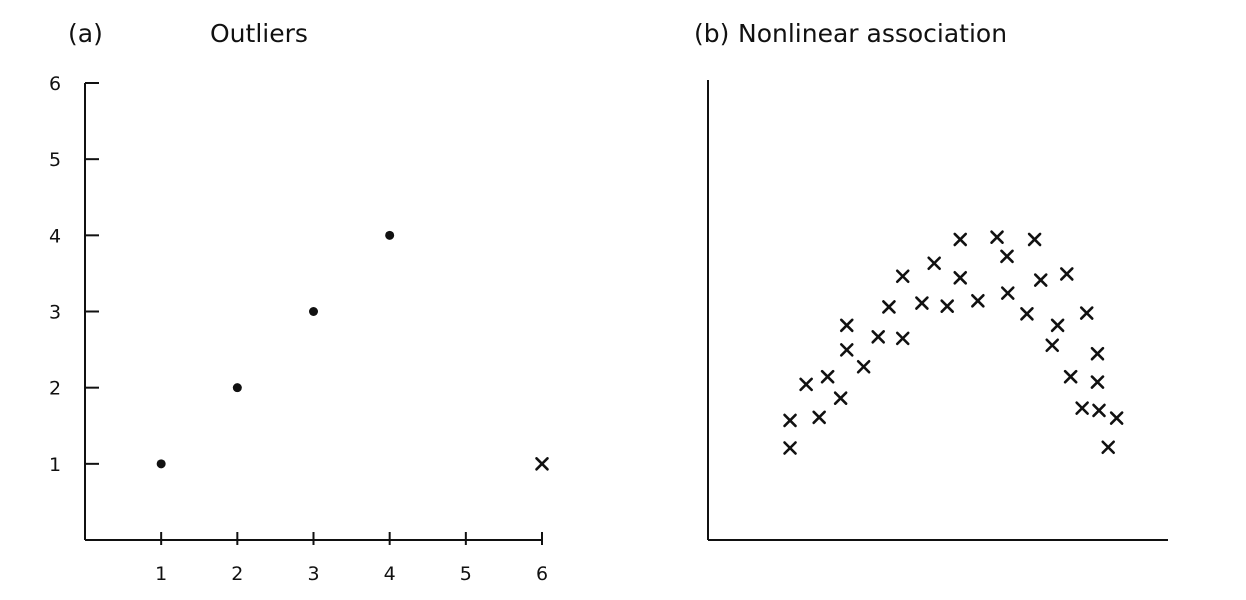 This screenshot has width=1246, height=600. I want to click on y-tick-label: 6, so click(55, 84).